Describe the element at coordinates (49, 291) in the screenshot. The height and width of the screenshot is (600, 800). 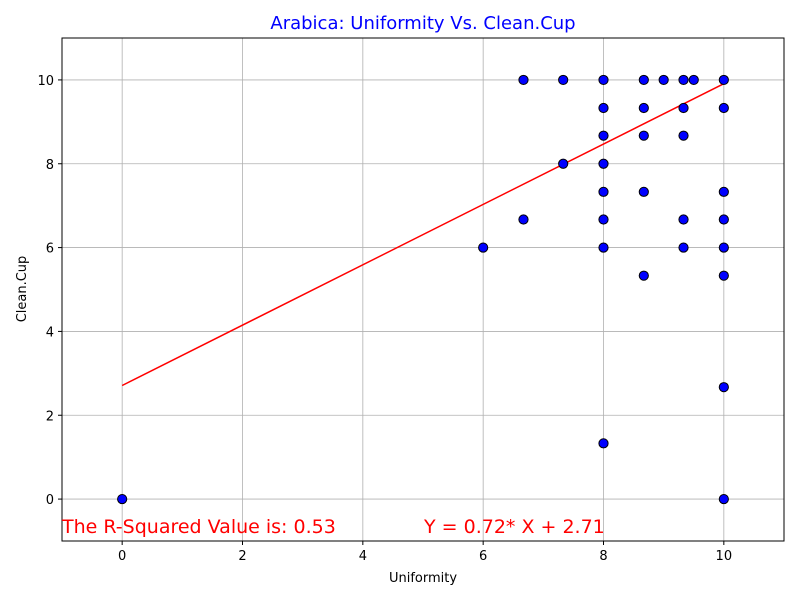
I see `y-axis-ticks: 0 2 4 6 8 10` at that location.